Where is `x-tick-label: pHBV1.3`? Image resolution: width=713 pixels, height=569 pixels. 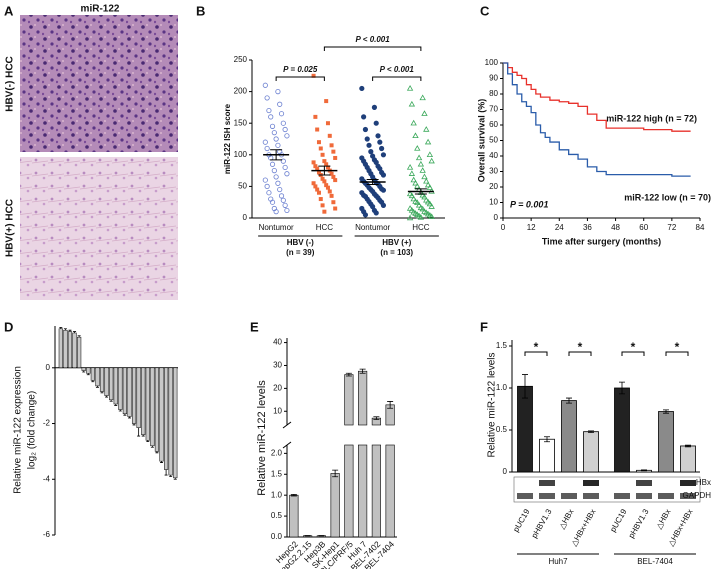 x-tick-label: pHBV1.3 is located at coordinates (639, 523).